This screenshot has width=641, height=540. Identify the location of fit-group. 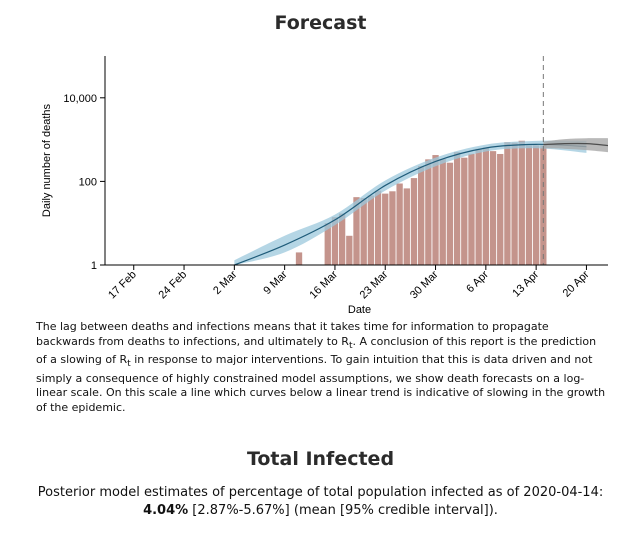
(410, 202).